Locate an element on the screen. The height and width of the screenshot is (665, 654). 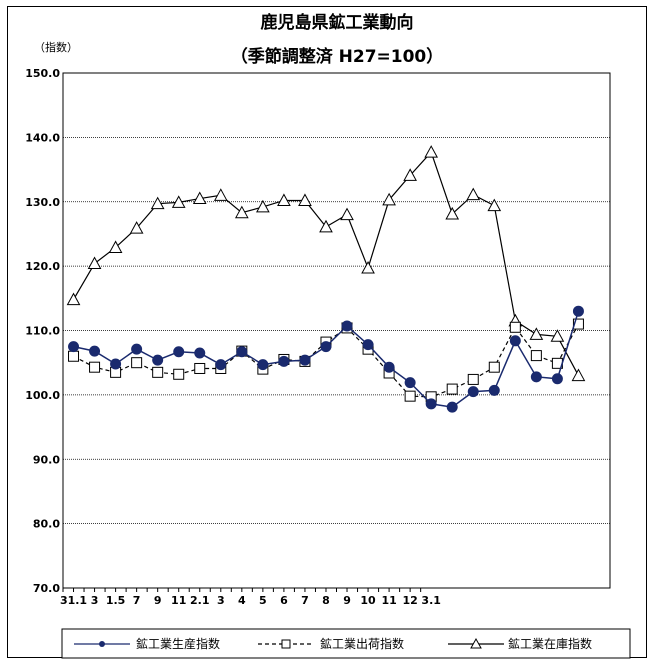
x-tick-label: 9 is located at coordinates (347, 600).